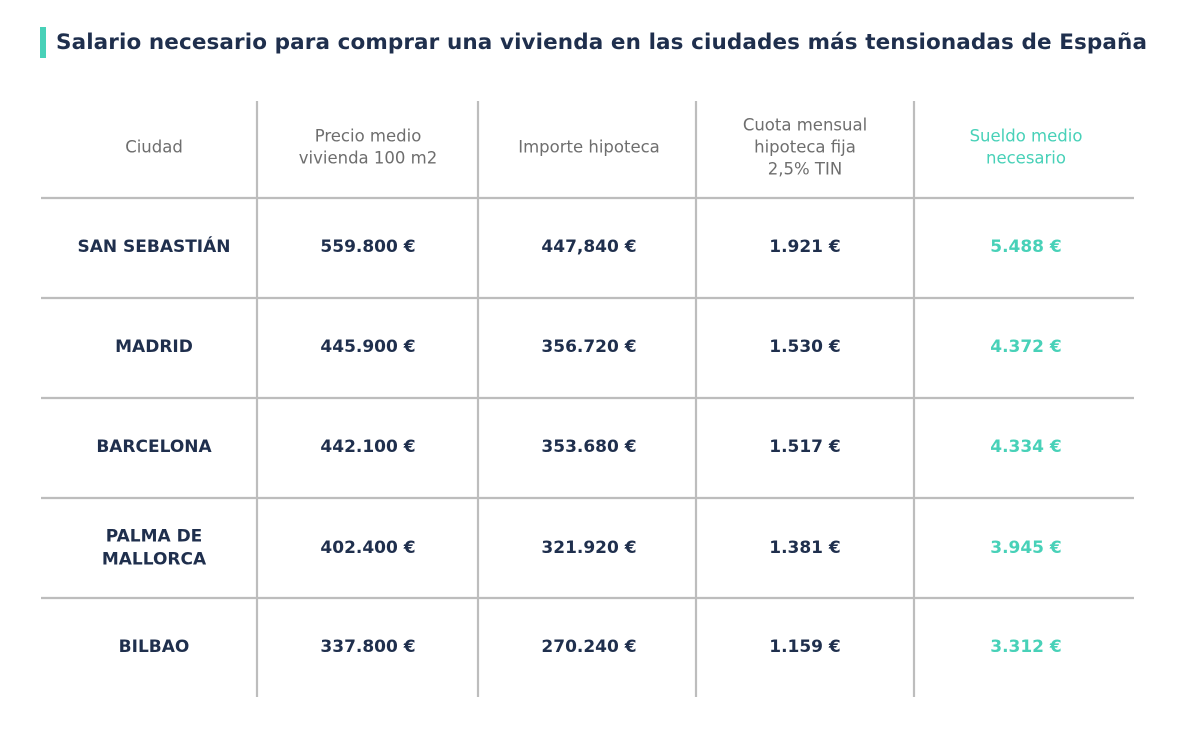 This screenshot has height=729, width=1177. I want to click on cell-r3-mortgage: 353.680 €, so click(588, 447).